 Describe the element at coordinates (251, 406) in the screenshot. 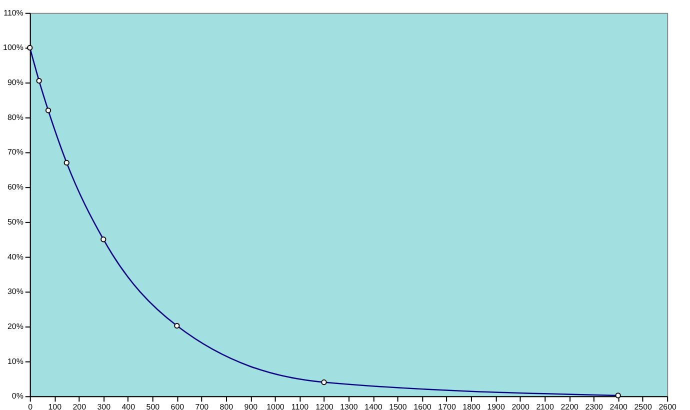

I see `x-tick-label: 900` at that location.